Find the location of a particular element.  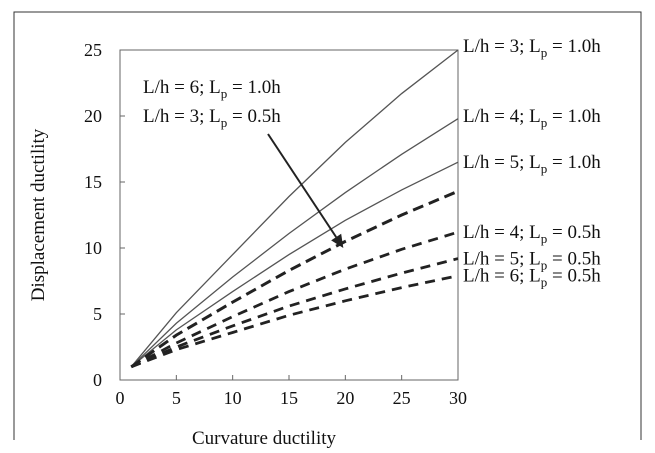

y-tick-label: 15 is located at coordinates (93, 182).